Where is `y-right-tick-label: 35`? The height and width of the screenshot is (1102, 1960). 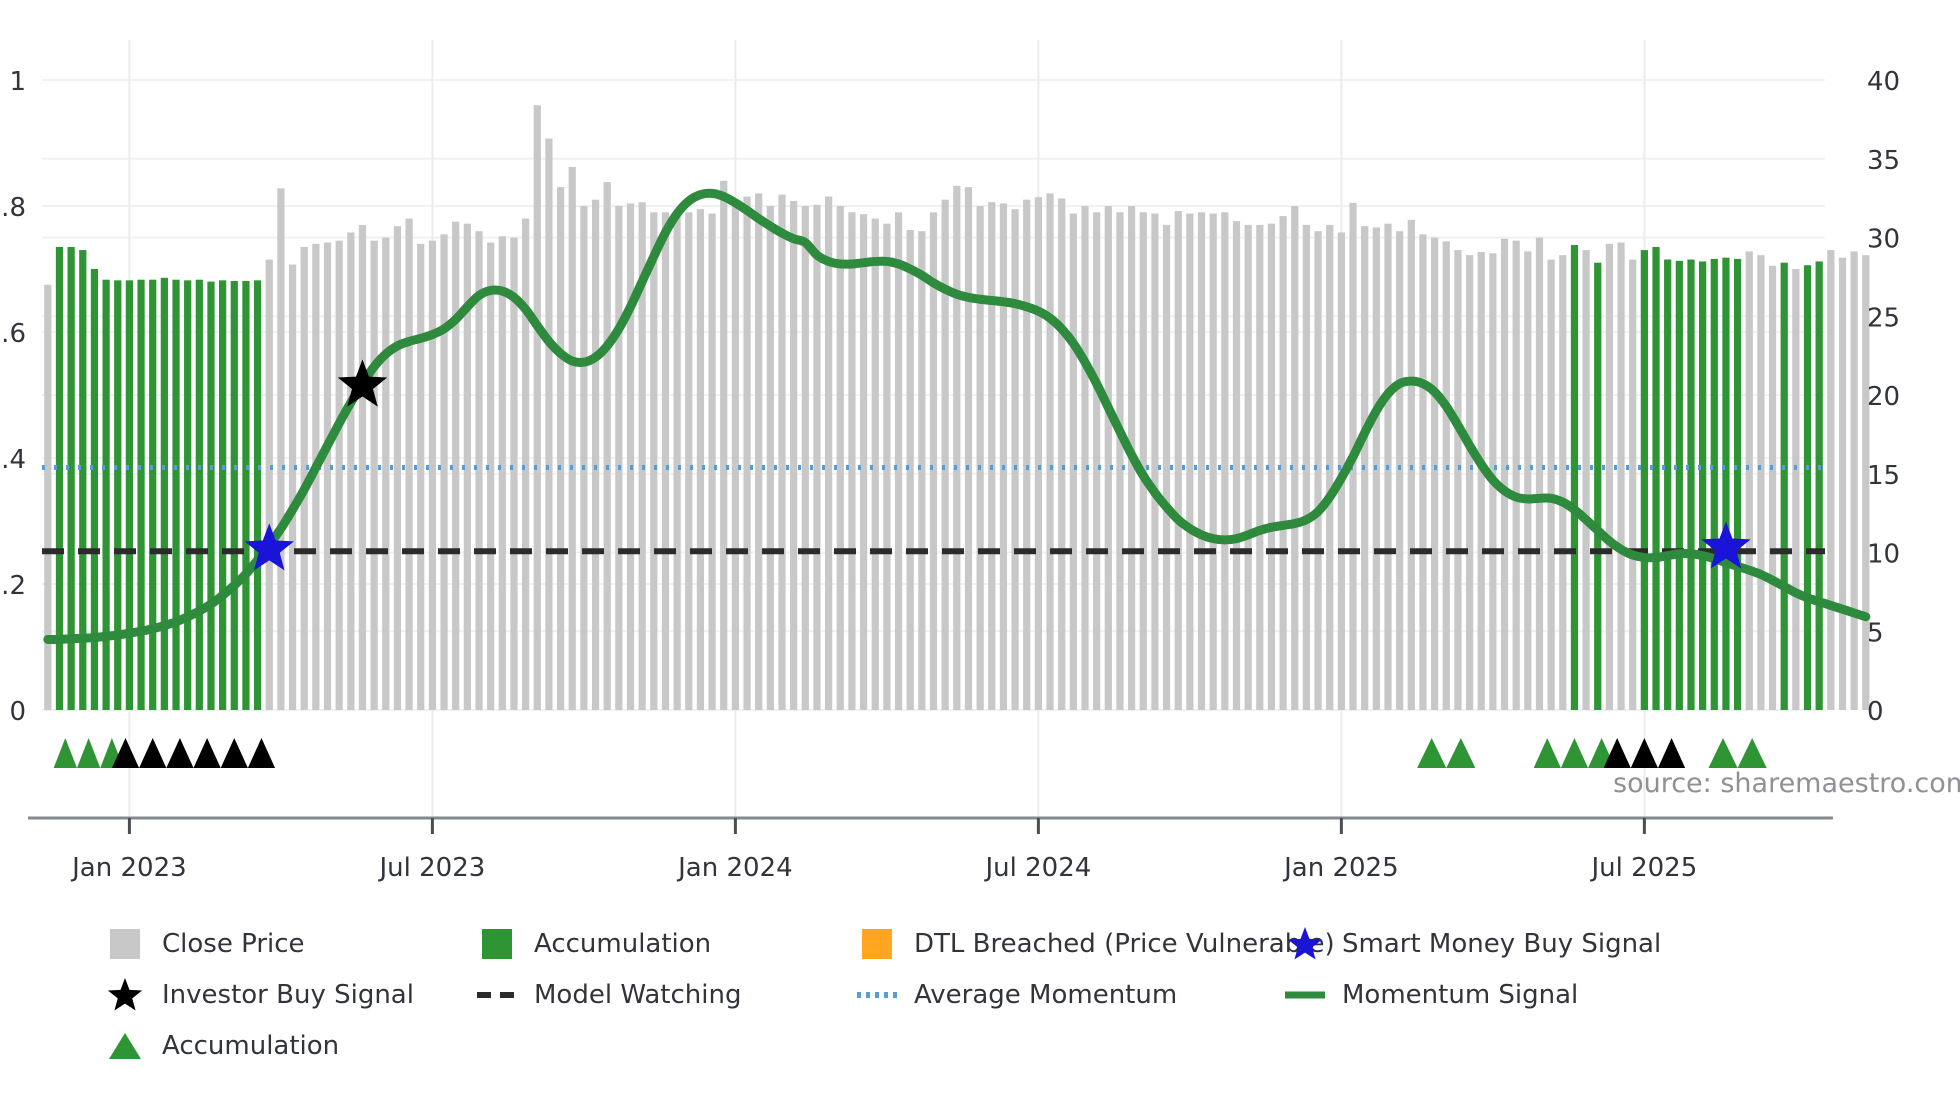 y-right-tick-label: 35 is located at coordinates (1883, 161).